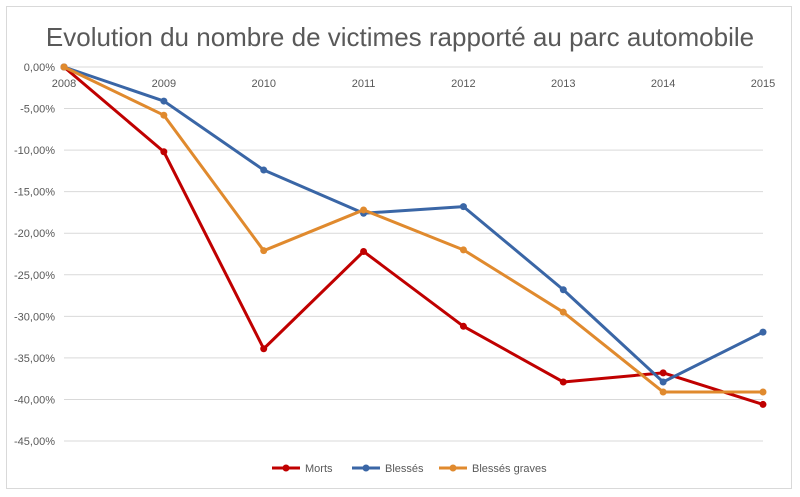 This screenshot has width=800, height=497. Describe the element at coordinates (364, 84) in the screenshot. I see `x-tick-label: 2011` at that location.